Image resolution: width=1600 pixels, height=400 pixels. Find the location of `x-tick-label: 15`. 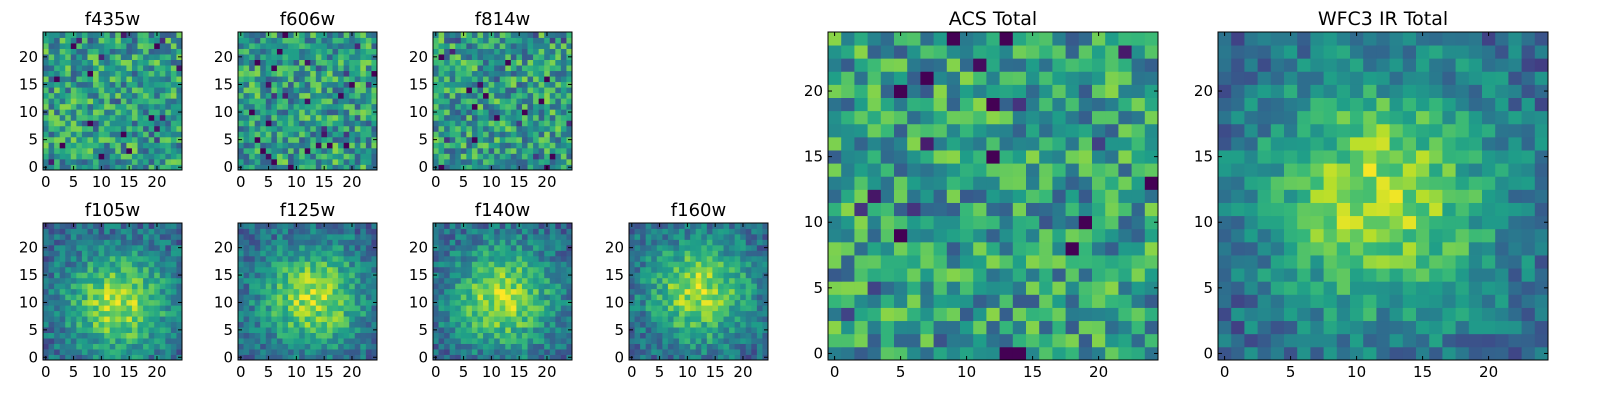

x-tick-label: 15 is located at coordinates (519, 372).